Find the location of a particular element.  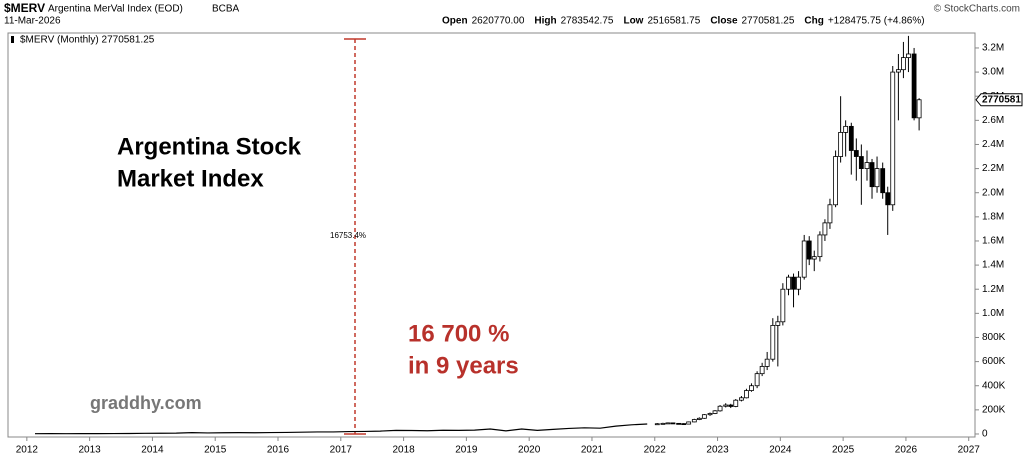

exchange: BCBA is located at coordinates (226, 9).